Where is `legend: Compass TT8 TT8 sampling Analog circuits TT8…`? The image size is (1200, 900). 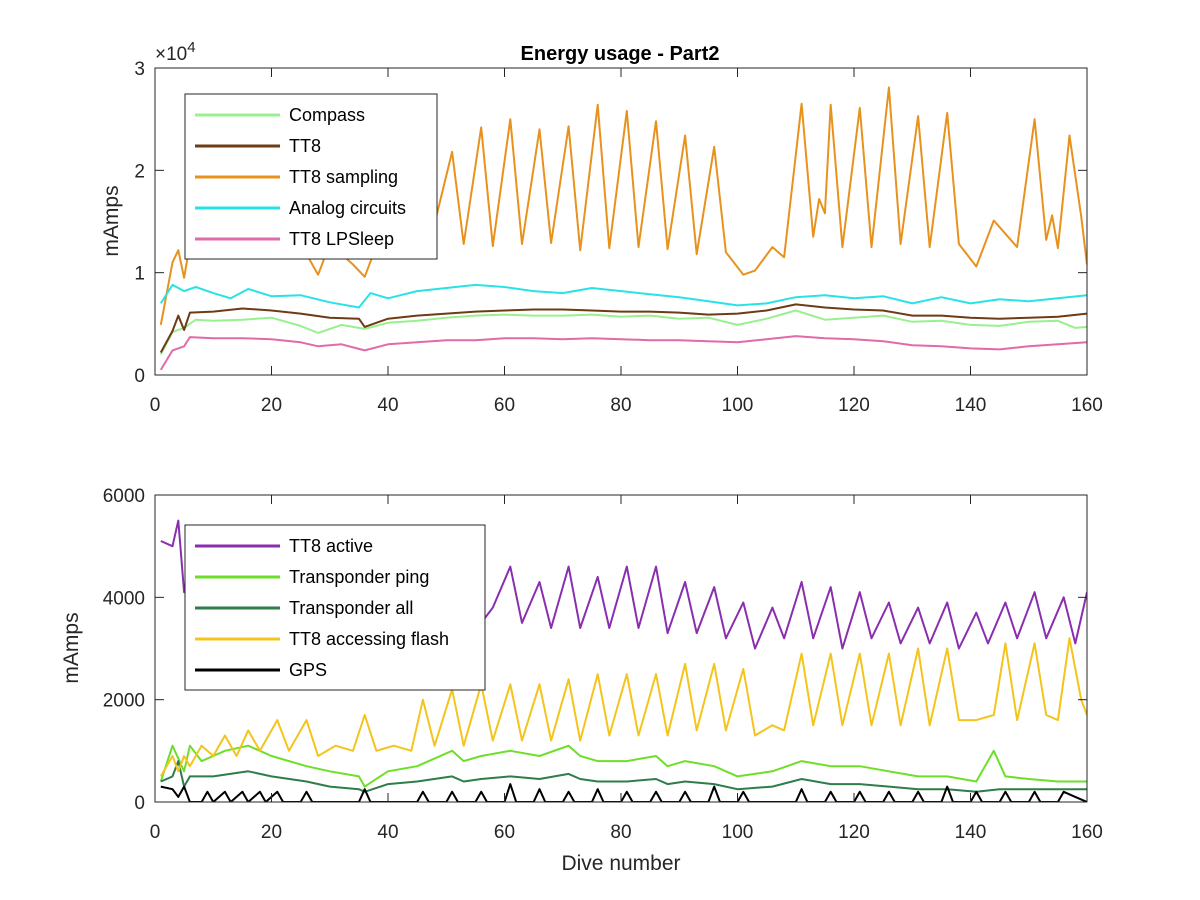 legend: Compass TT8 TT8 sampling Analog circuits TT8… is located at coordinates (311, 176).